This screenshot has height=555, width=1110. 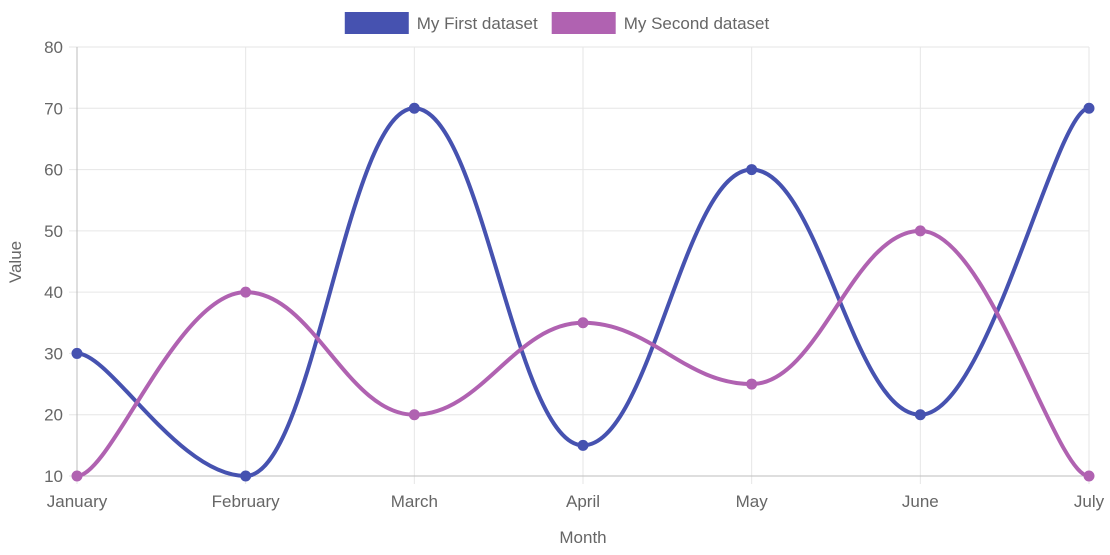 I want to click on y-tick-label: 10, so click(x=53, y=476).